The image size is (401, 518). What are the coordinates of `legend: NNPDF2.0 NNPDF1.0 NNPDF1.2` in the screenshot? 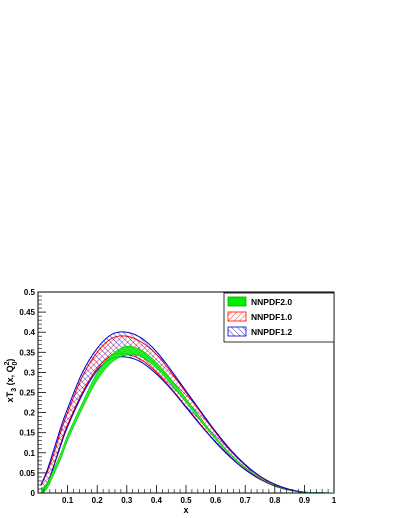 It's located at (279, 317).